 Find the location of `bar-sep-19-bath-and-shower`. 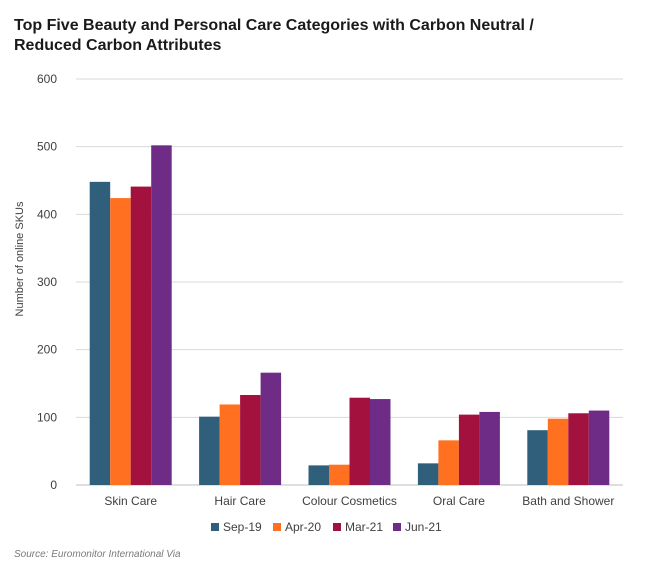

bar-sep-19-bath-and-shower is located at coordinates (537, 457).